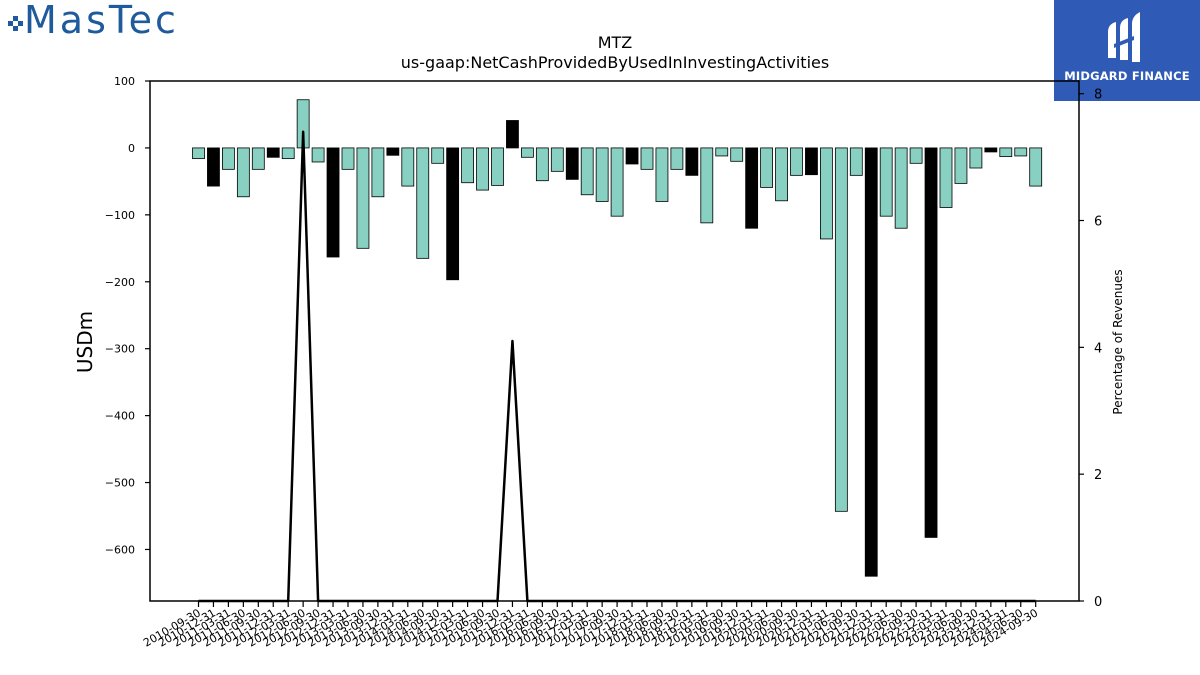 The width and height of the screenshot is (1200, 675). What do you see at coordinates (1090, 349) in the screenshot?
I see `right-axis-ticks: 0 2 4 6 8` at bounding box center [1090, 349].